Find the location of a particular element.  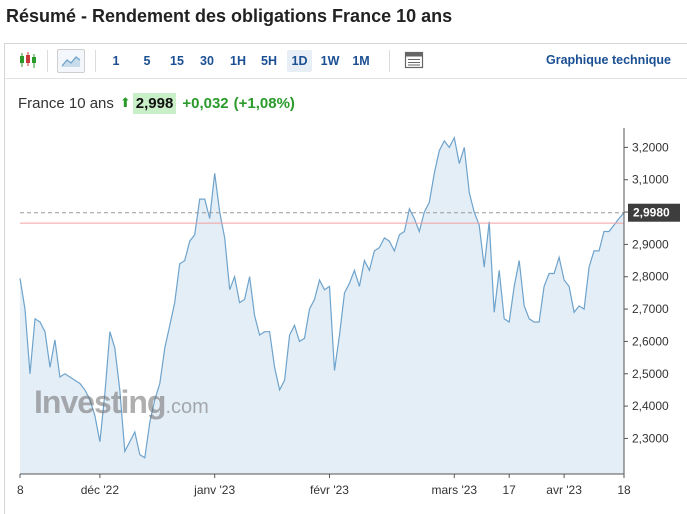

price-change: +0,032 is located at coordinates (205, 103).